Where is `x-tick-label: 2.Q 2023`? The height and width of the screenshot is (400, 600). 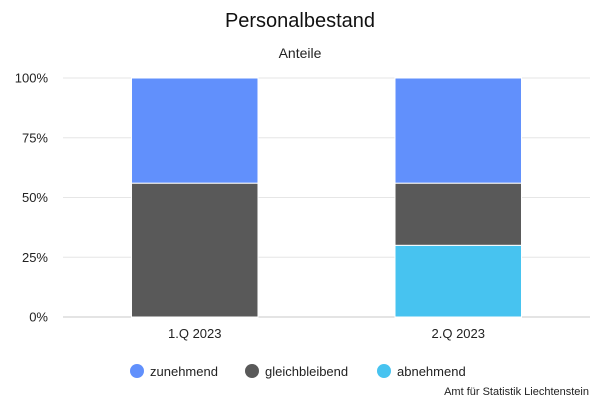 x-tick-label: 2.Q 2023 is located at coordinates (459, 333).